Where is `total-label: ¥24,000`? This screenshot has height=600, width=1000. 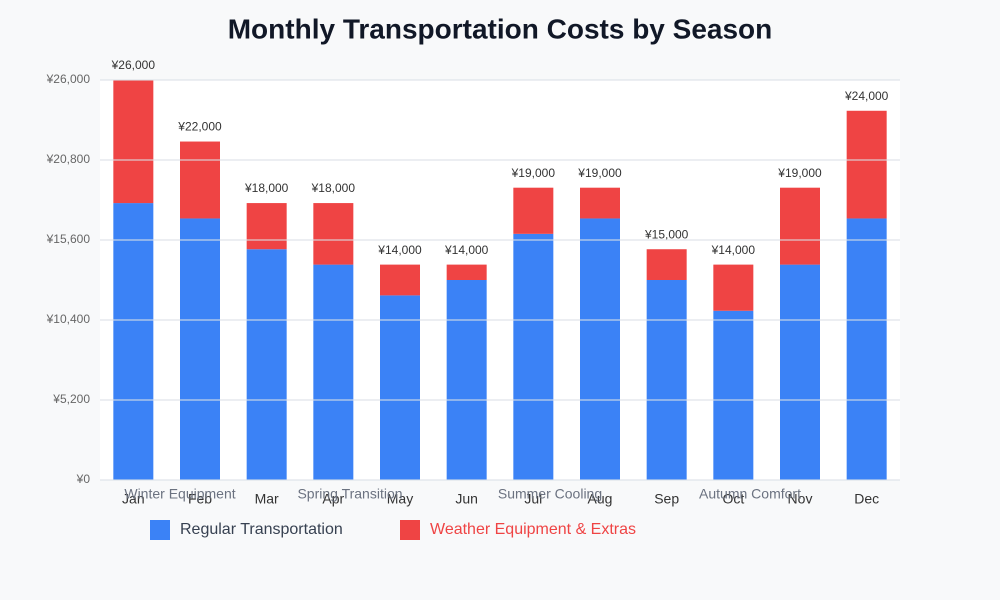
total-label: ¥24,000 is located at coordinates (866, 96).